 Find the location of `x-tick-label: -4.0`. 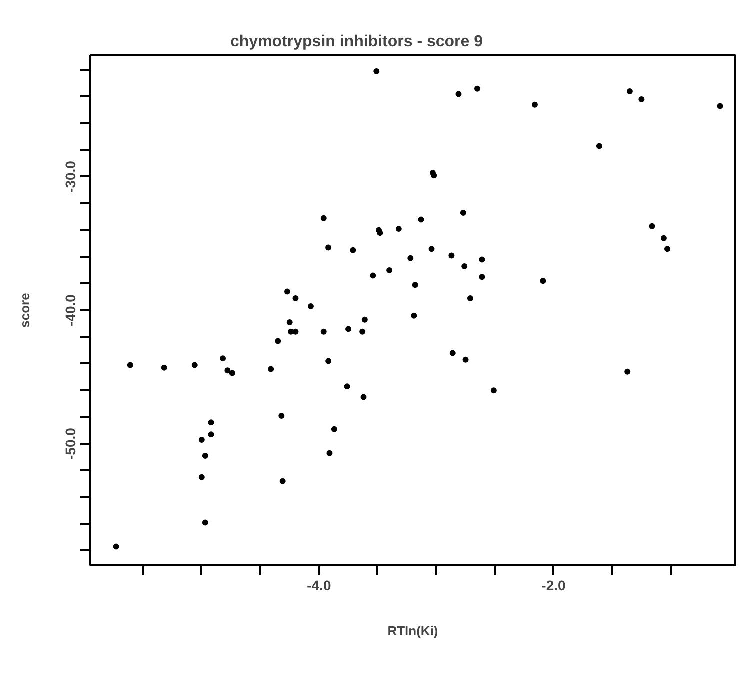

x-tick-label: -4.0 is located at coordinates (319, 586).